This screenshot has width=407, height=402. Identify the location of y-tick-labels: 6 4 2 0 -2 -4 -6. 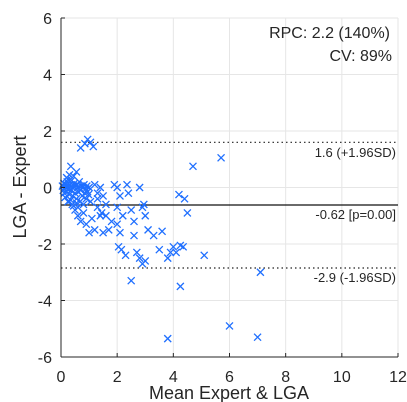
(45, 189).